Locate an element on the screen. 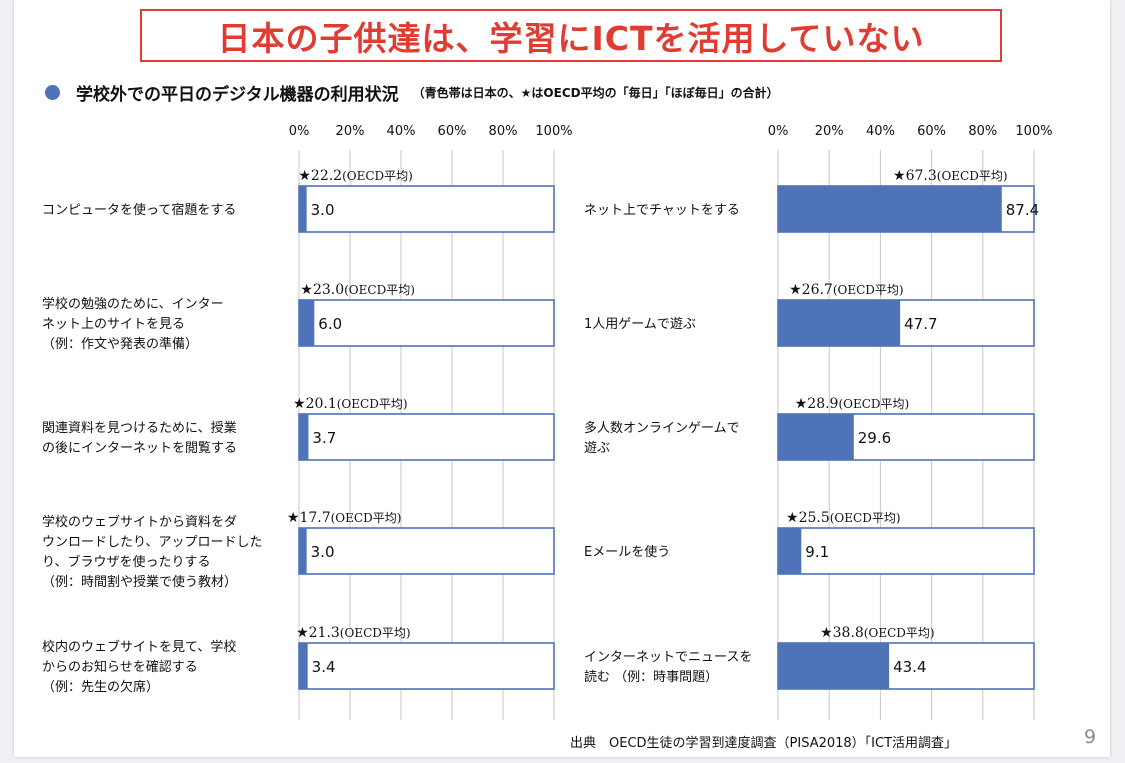 This screenshot has width=1125, height=763. panel-1-tick-label: 0% is located at coordinates (299, 131).